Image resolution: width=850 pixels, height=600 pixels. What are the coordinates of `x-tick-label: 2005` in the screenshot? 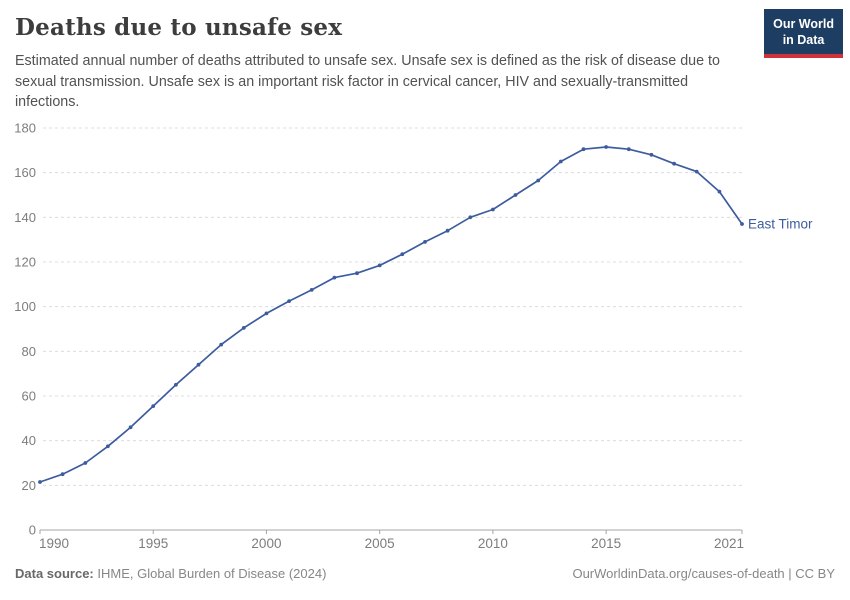 It's located at (380, 543).